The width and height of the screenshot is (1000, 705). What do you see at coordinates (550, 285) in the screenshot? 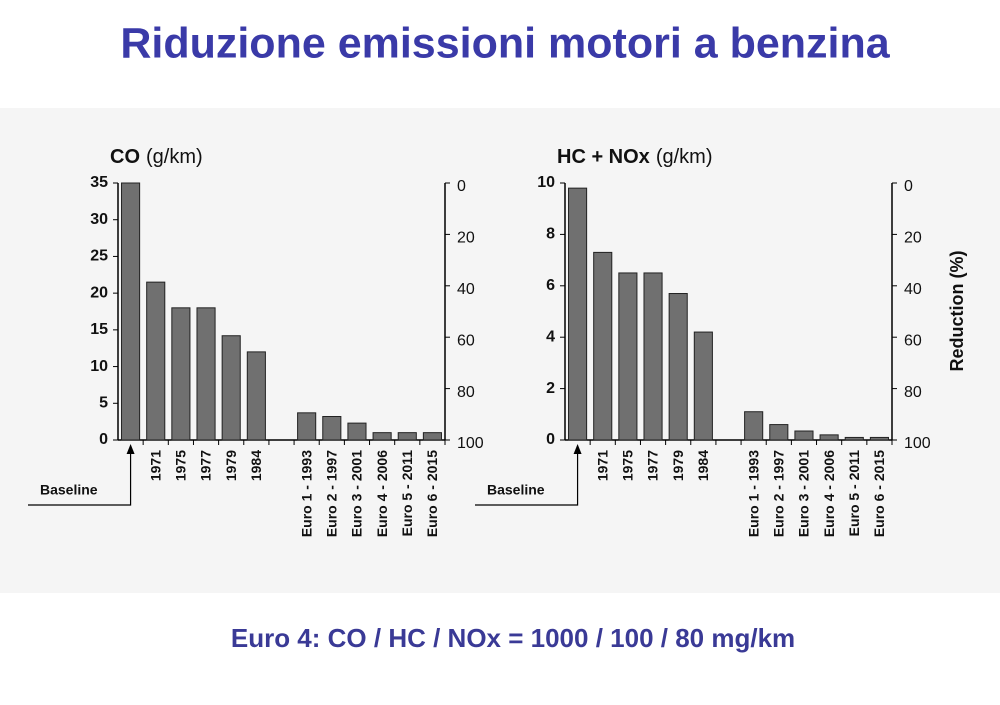
I see `y-tick-label: 6` at bounding box center [550, 285].